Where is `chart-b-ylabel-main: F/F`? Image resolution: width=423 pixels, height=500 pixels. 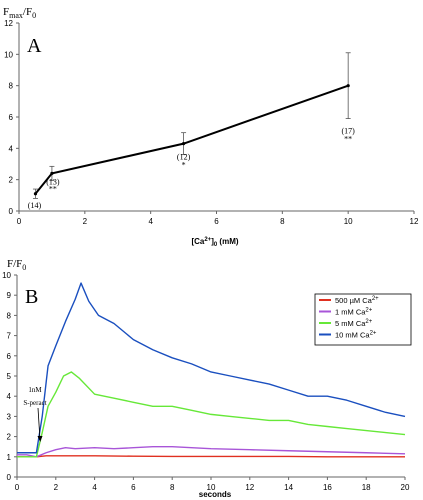
chart-b-ylabel-main: F/F is located at coordinates (14, 264).